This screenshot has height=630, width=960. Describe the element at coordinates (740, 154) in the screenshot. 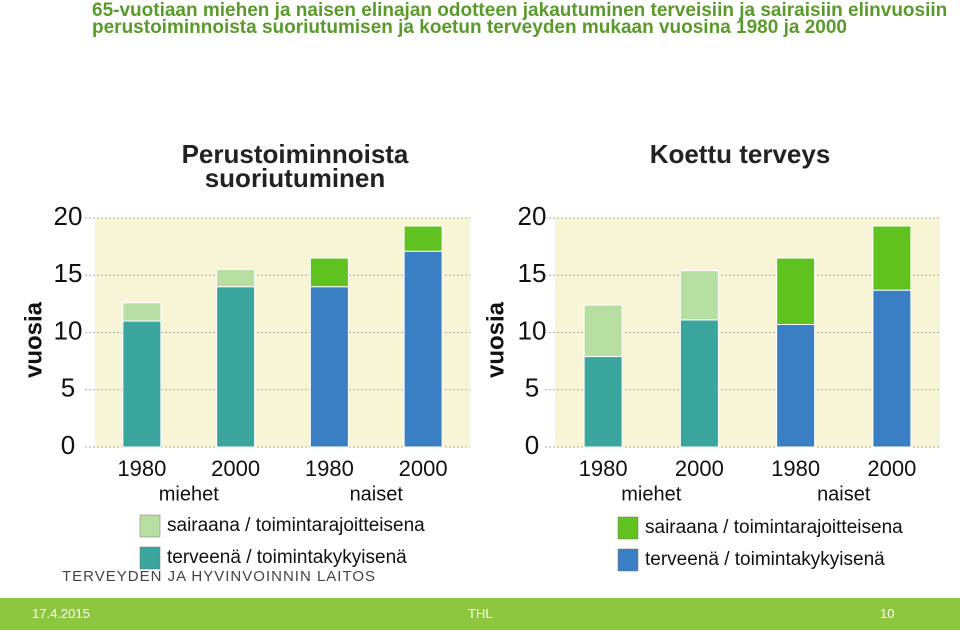

I see `chart-title: Koettu terveys` at that location.